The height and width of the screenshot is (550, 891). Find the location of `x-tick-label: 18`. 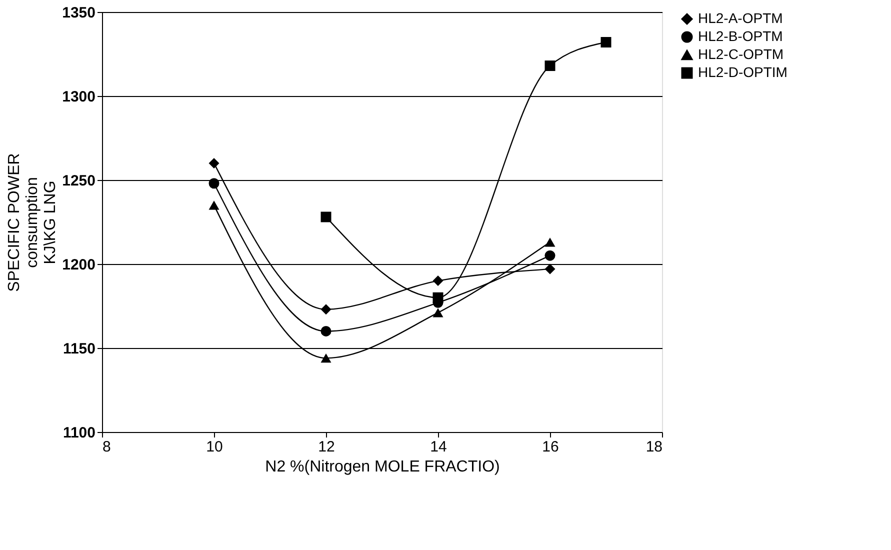

x-tick-label: 18 is located at coordinates (654, 447).